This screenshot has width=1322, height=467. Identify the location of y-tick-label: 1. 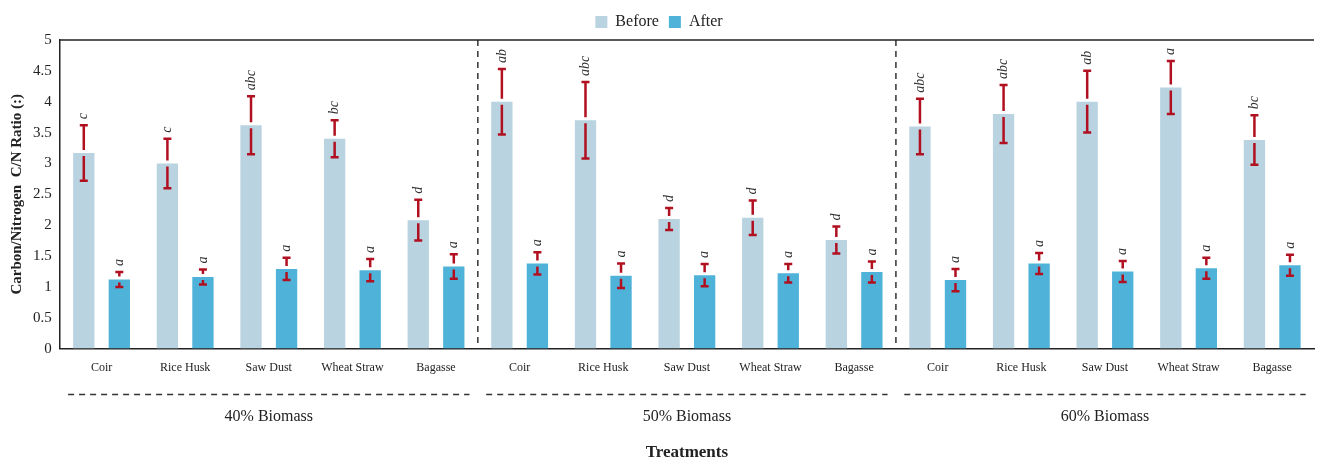
(48, 285).